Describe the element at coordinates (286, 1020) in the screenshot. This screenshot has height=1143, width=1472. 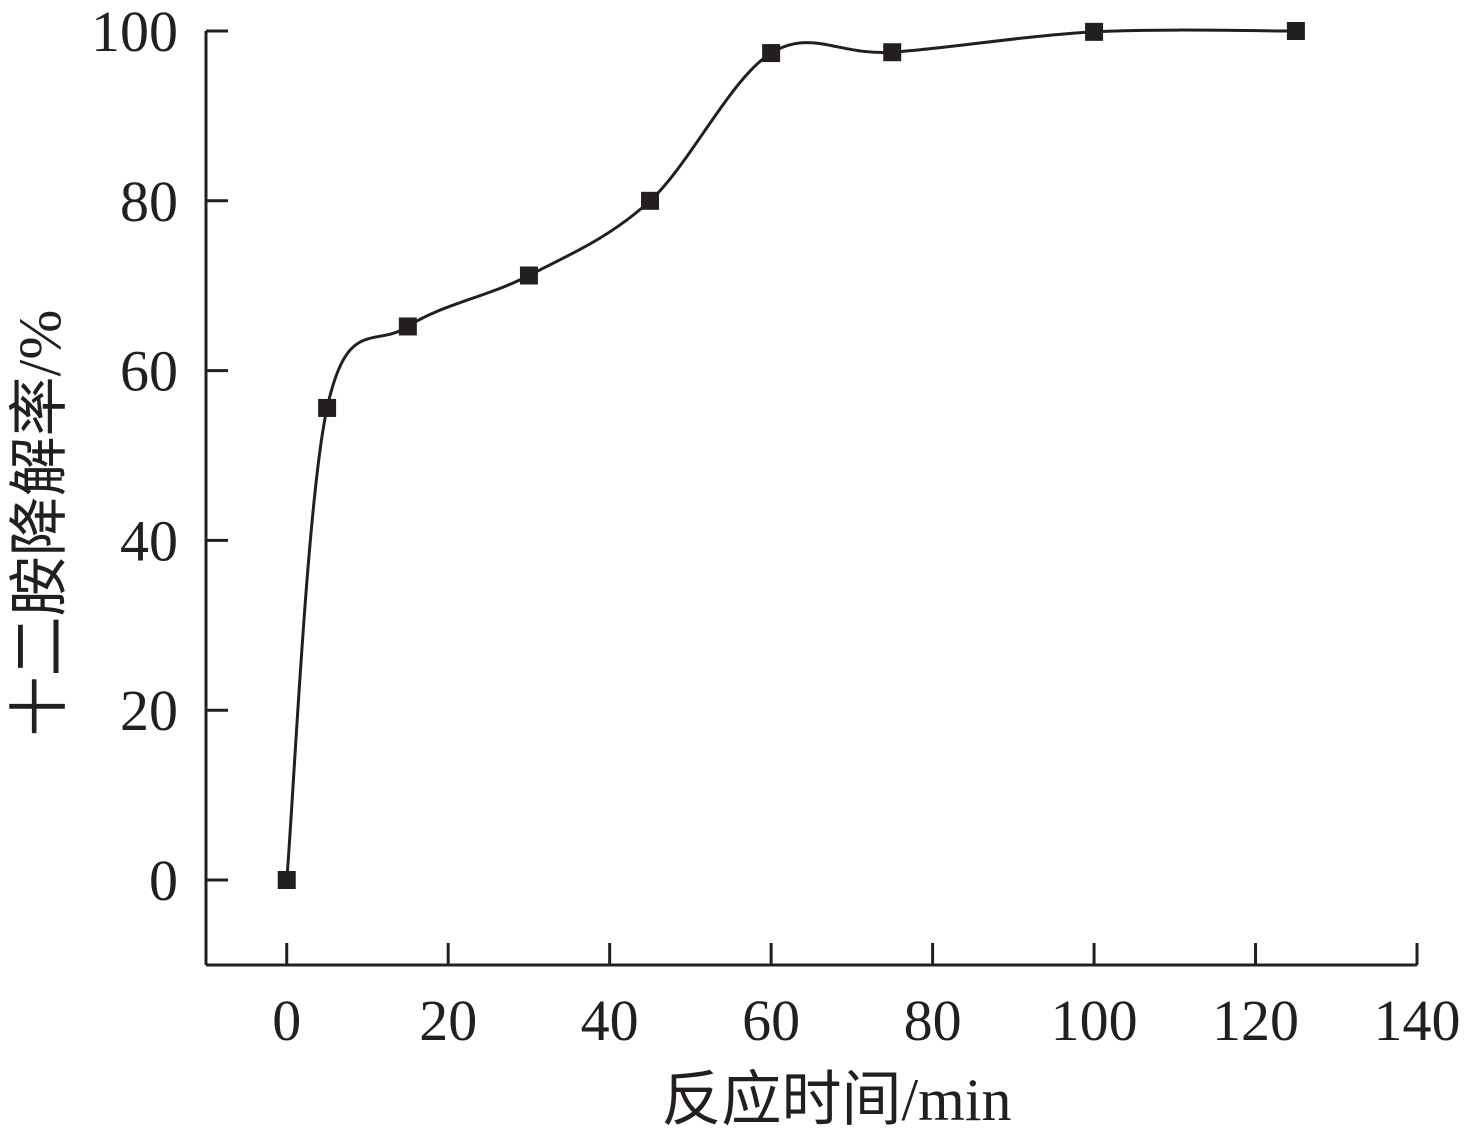
I see `x-tick-label: 0` at that location.